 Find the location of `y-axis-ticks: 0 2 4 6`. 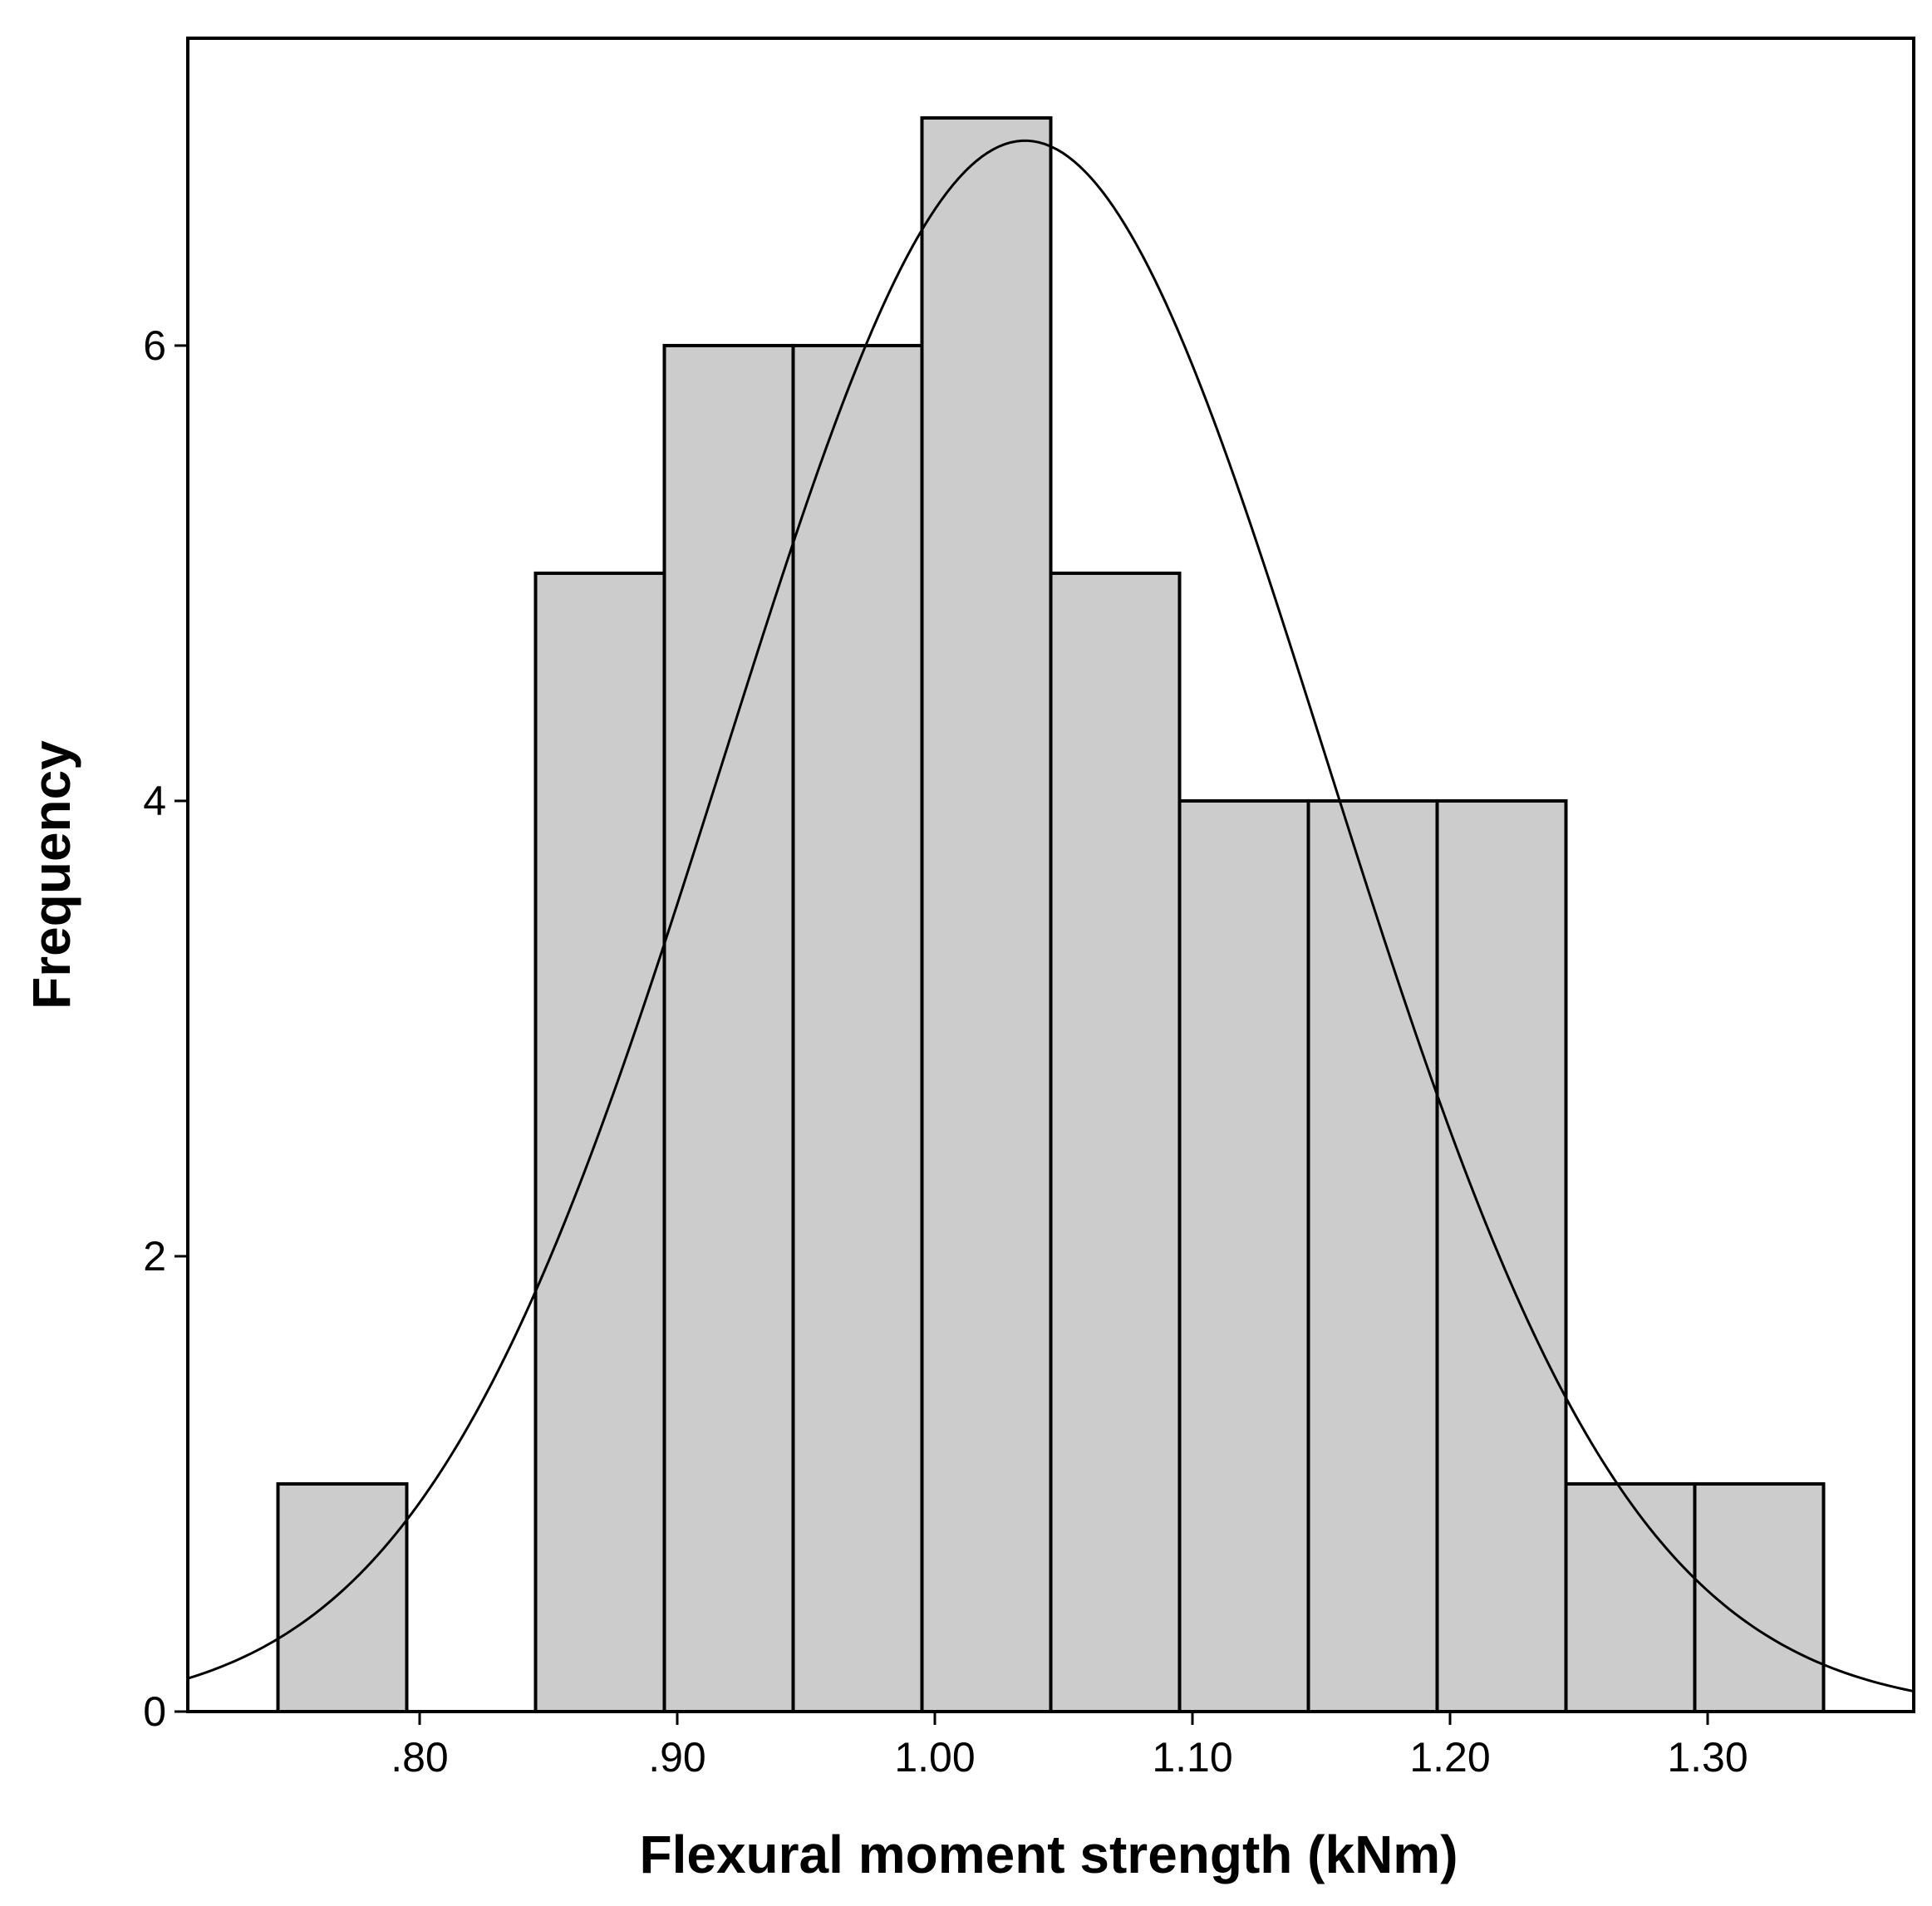

y-axis-ticks: 0 2 4 6 is located at coordinates (165, 1028).